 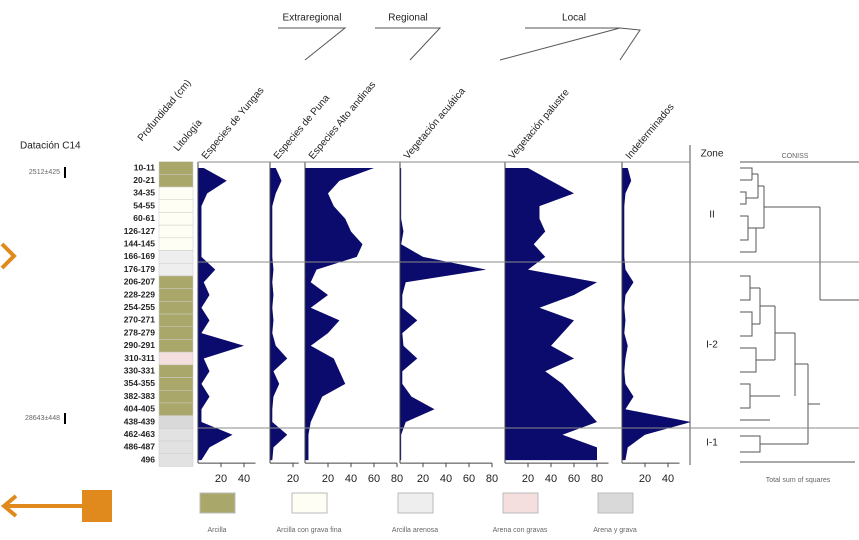 What do you see at coordinates (139, 320) in the screenshot?
I see `depth-label: 270-271` at bounding box center [139, 320].